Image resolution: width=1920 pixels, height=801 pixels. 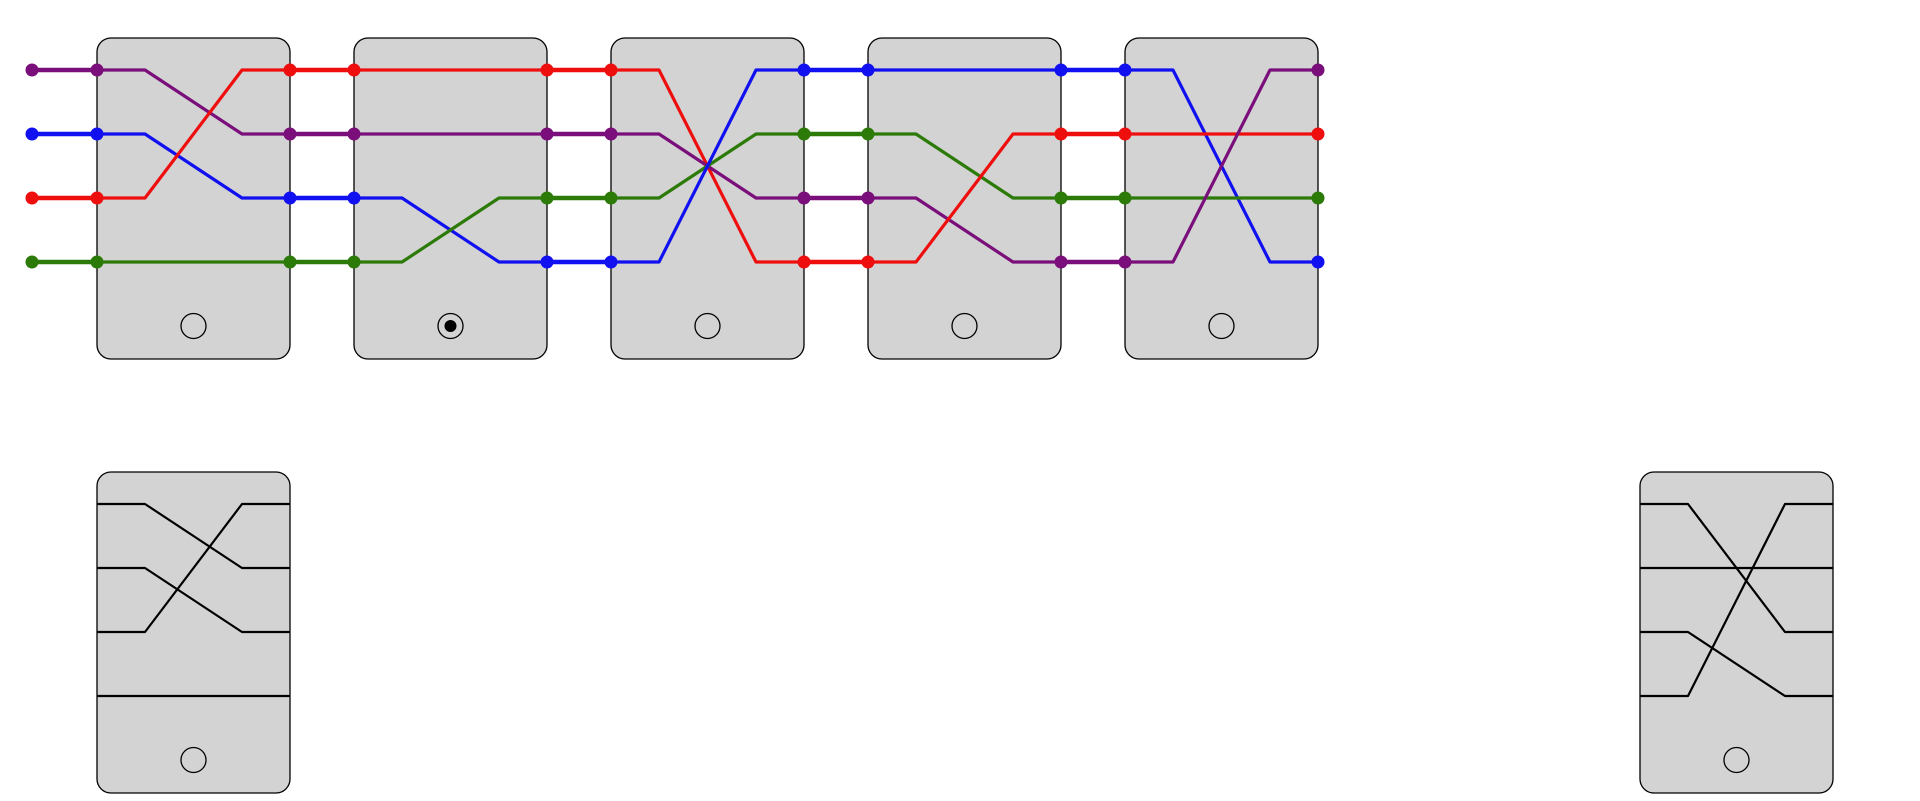 I want to click on radio-selected-dot-icon, so click(x=450, y=326).